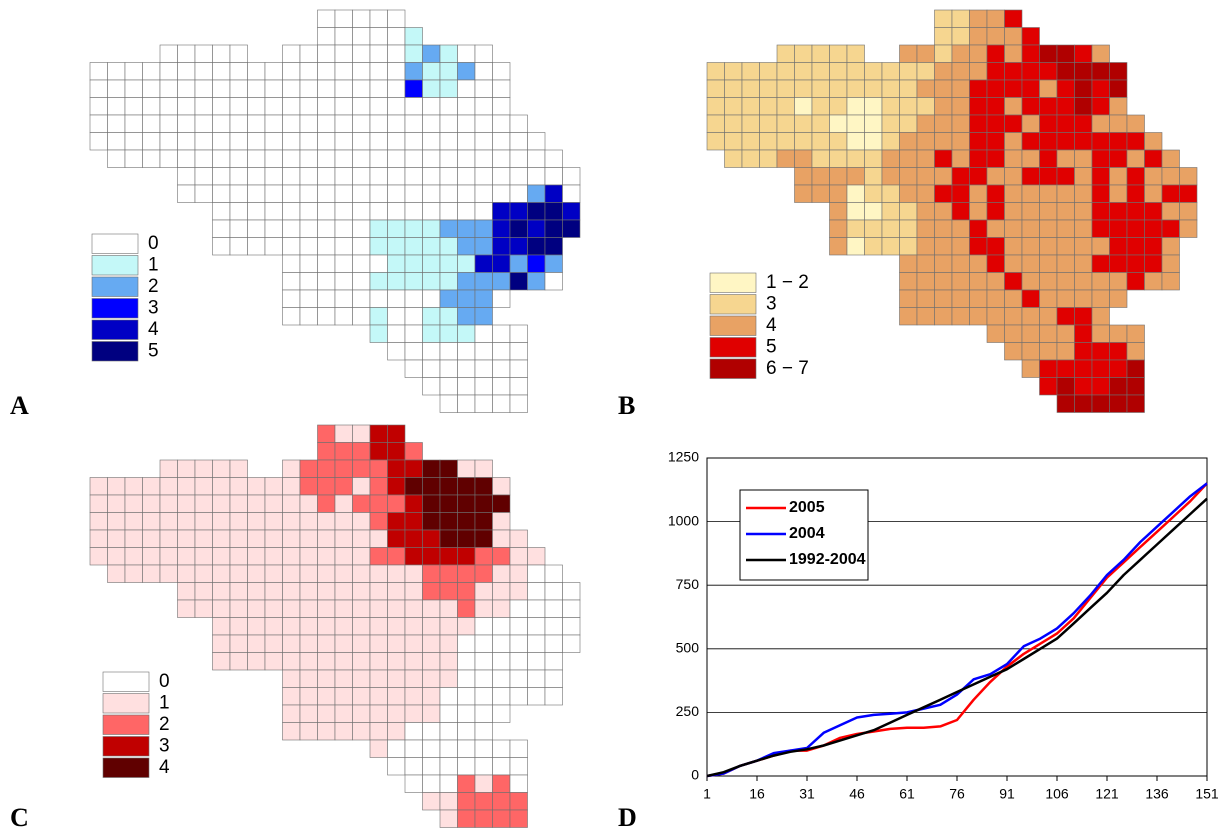  I want to click on legend-label: 2004, so click(807, 533).